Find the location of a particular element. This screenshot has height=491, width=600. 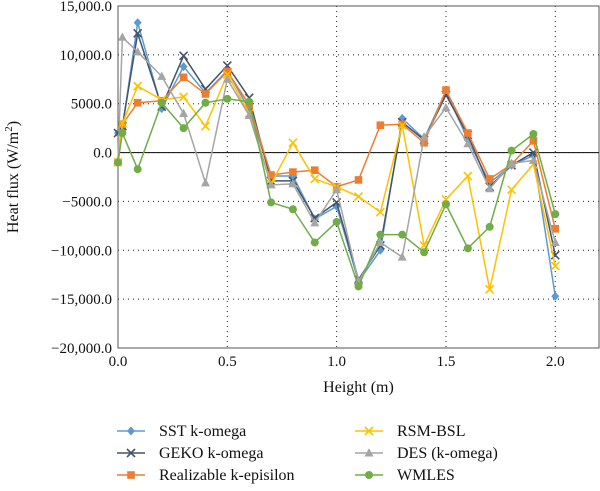

y-tick-label: −15,000.0 is located at coordinates (81, 300).